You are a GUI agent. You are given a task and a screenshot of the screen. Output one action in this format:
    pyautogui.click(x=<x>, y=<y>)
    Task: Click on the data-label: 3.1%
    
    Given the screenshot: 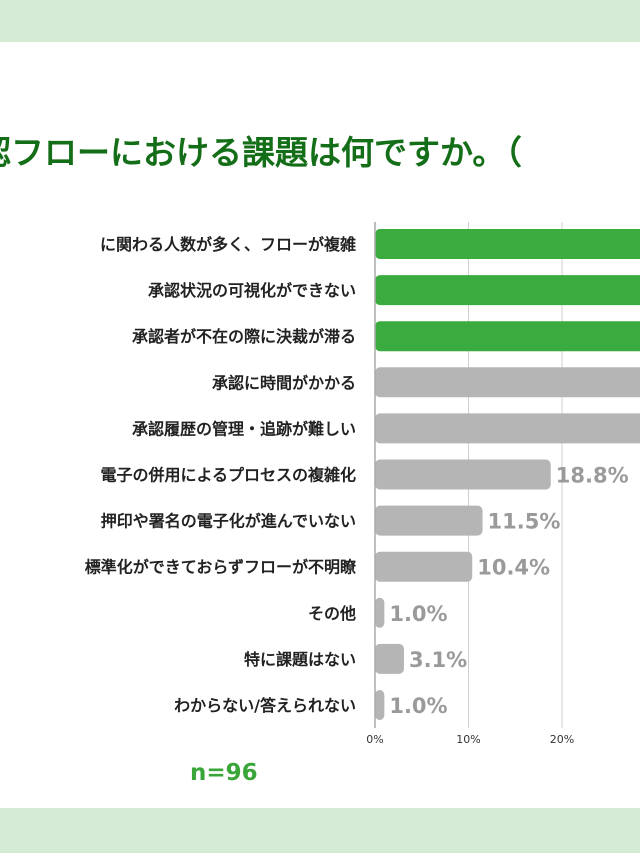 What is the action you would take?
    pyautogui.click(x=438, y=660)
    